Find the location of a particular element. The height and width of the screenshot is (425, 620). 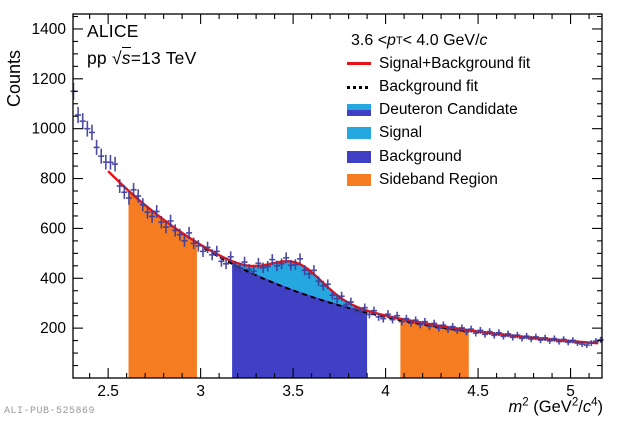

y-tick-label: 1400 is located at coordinates (49, 29).